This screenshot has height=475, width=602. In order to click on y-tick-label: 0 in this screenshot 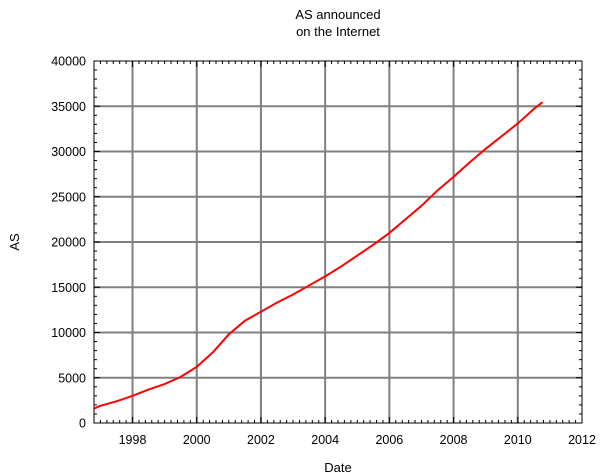, I will do `click(82, 424)`.